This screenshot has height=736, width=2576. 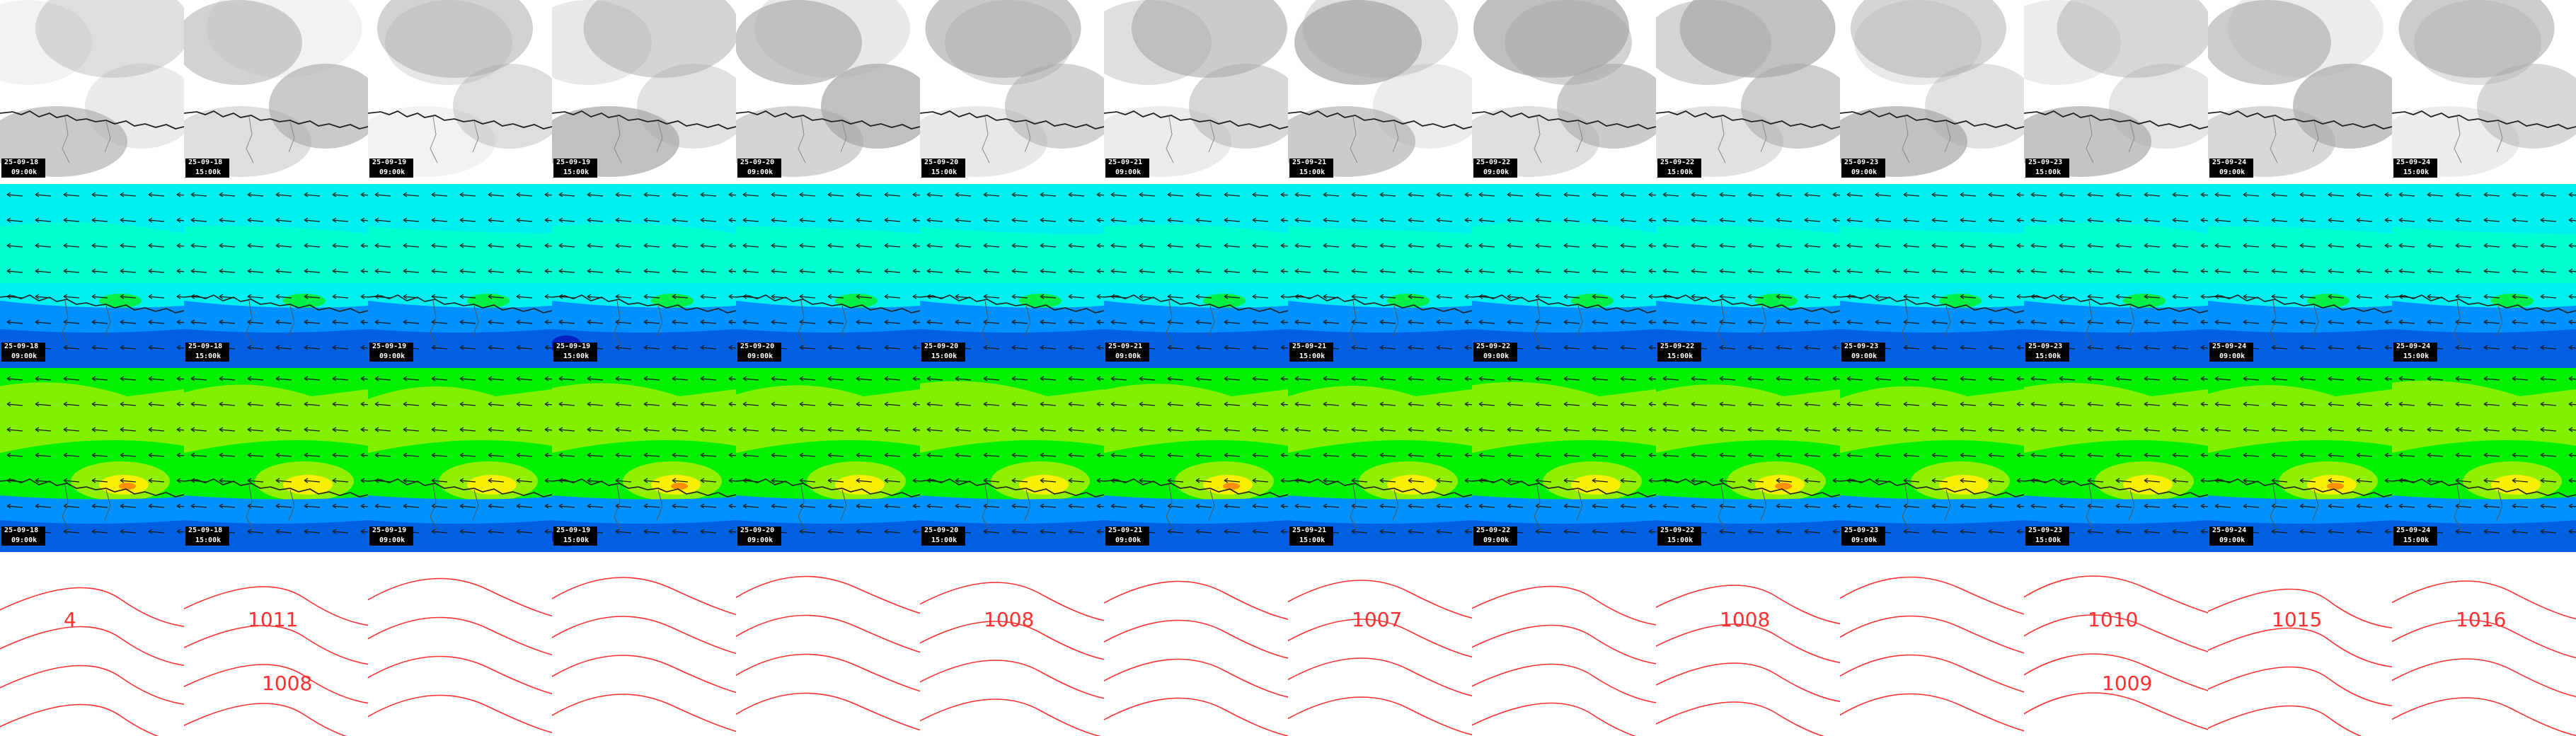 What do you see at coordinates (2116, 276) in the screenshot?
I see `wind-temperature-low-panel: 25-09-23 15:00k` at bounding box center [2116, 276].